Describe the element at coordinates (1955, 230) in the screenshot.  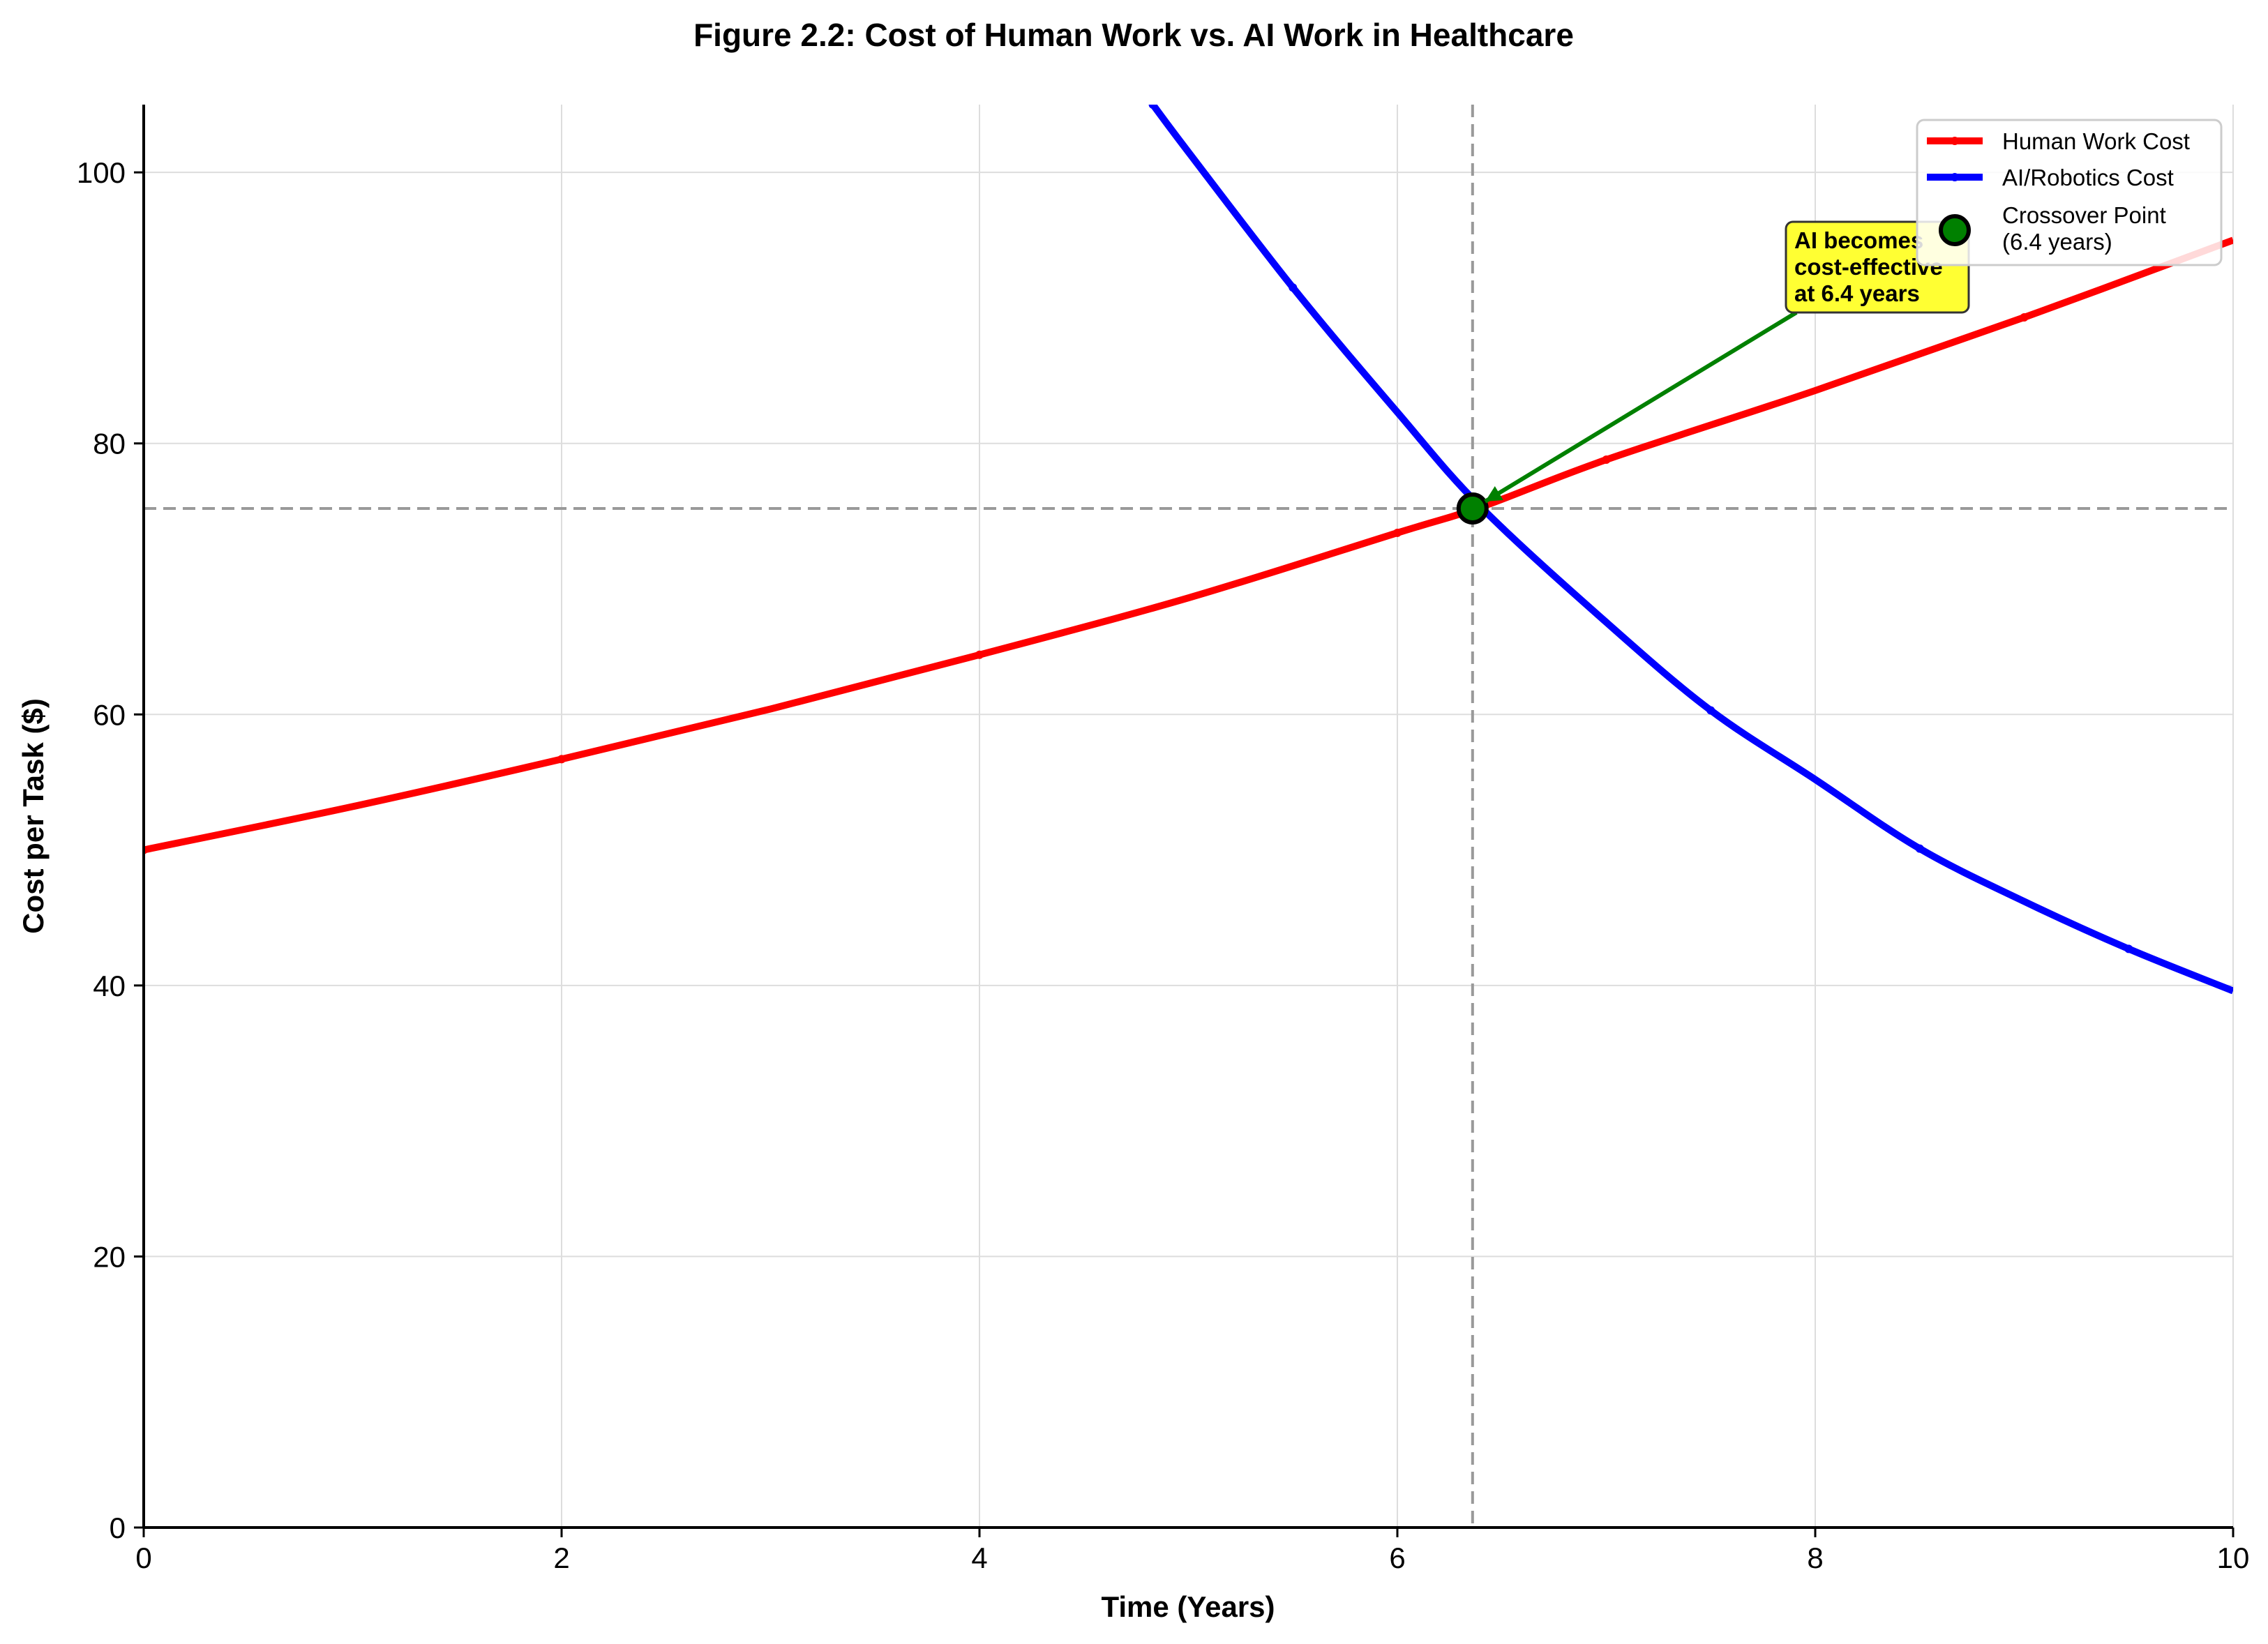
I see `legend-crossover-marker` at that location.